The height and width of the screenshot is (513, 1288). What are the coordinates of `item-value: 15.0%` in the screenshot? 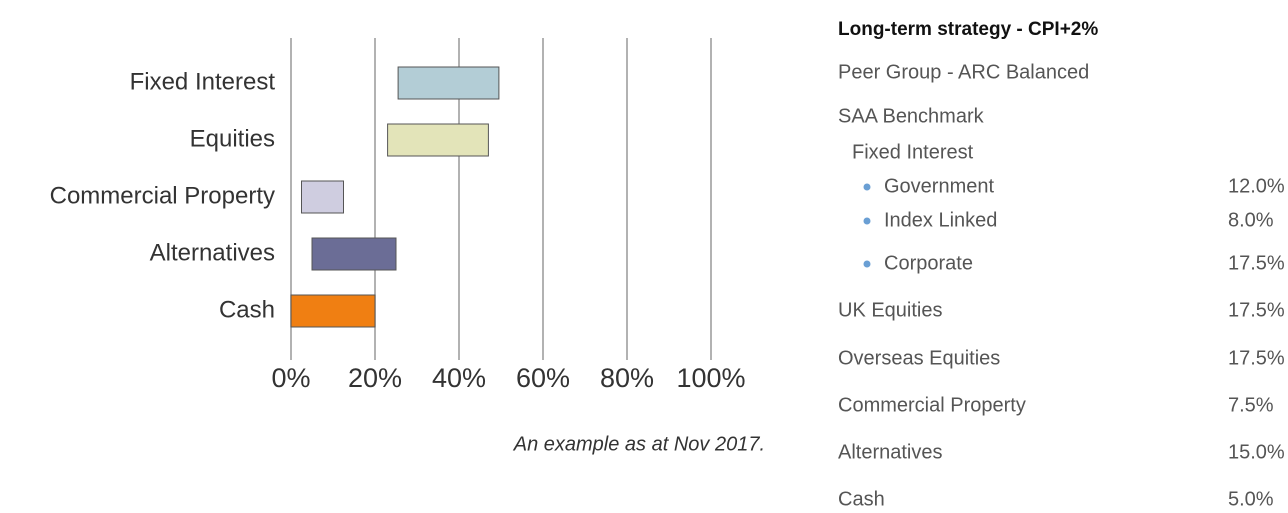 It's located at (1256, 452).